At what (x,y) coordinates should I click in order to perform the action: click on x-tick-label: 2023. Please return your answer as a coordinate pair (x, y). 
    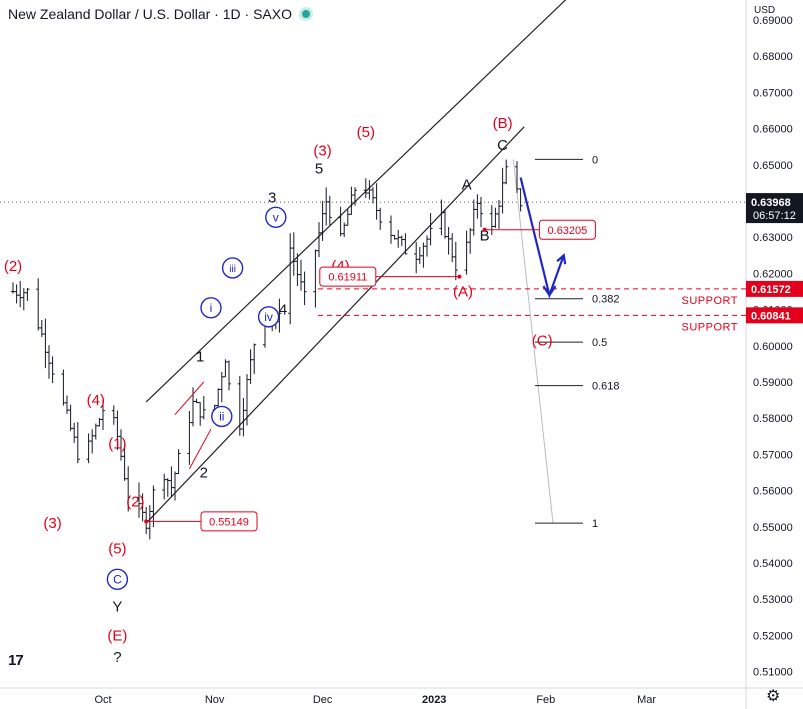
    Looking at the image, I should click on (434, 700).